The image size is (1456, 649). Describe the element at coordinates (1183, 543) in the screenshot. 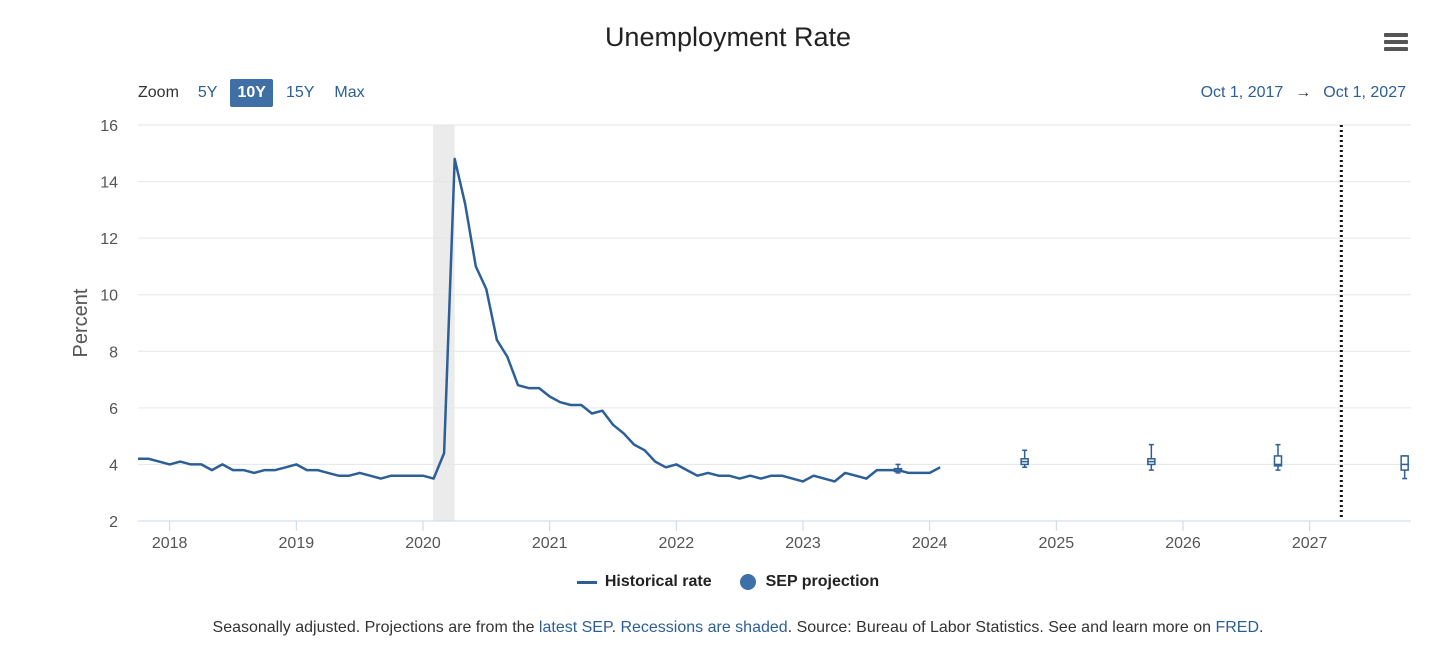

I see `x-tick-label: 2026` at that location.